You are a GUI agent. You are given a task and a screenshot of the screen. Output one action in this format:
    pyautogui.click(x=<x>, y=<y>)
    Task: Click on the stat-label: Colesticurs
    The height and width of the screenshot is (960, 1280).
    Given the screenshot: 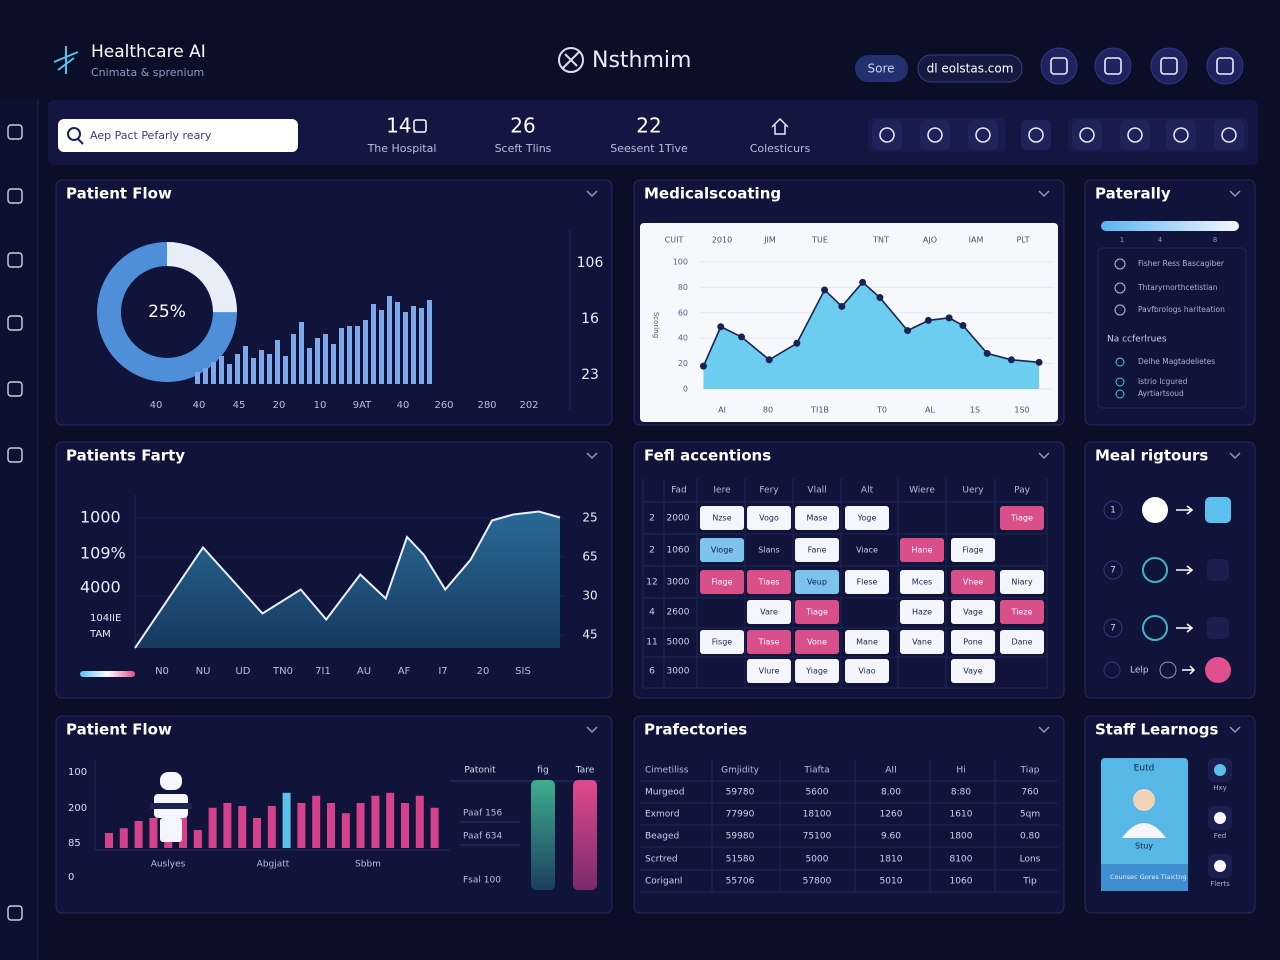 What is the action you would take?
    pyautogui.click(x=780, y=148)
    